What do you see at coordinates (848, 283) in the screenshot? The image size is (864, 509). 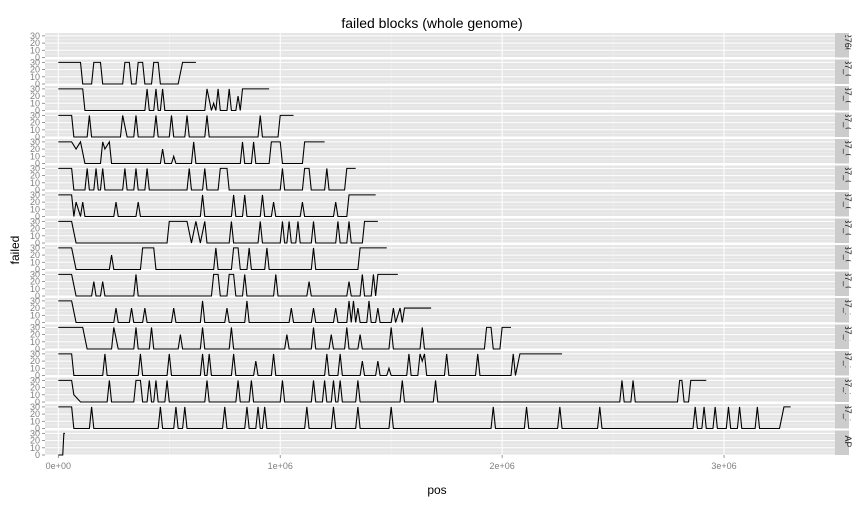 I see `panel-strip-label: 37_09` at bounding box center [848, 283].